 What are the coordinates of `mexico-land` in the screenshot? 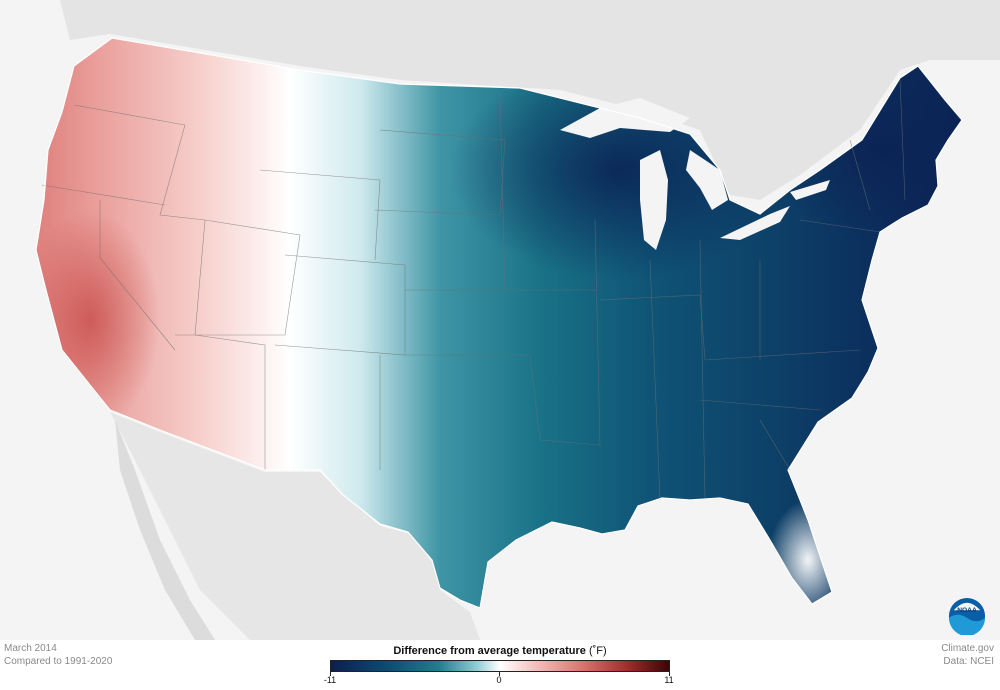 It's located at (295, 526).